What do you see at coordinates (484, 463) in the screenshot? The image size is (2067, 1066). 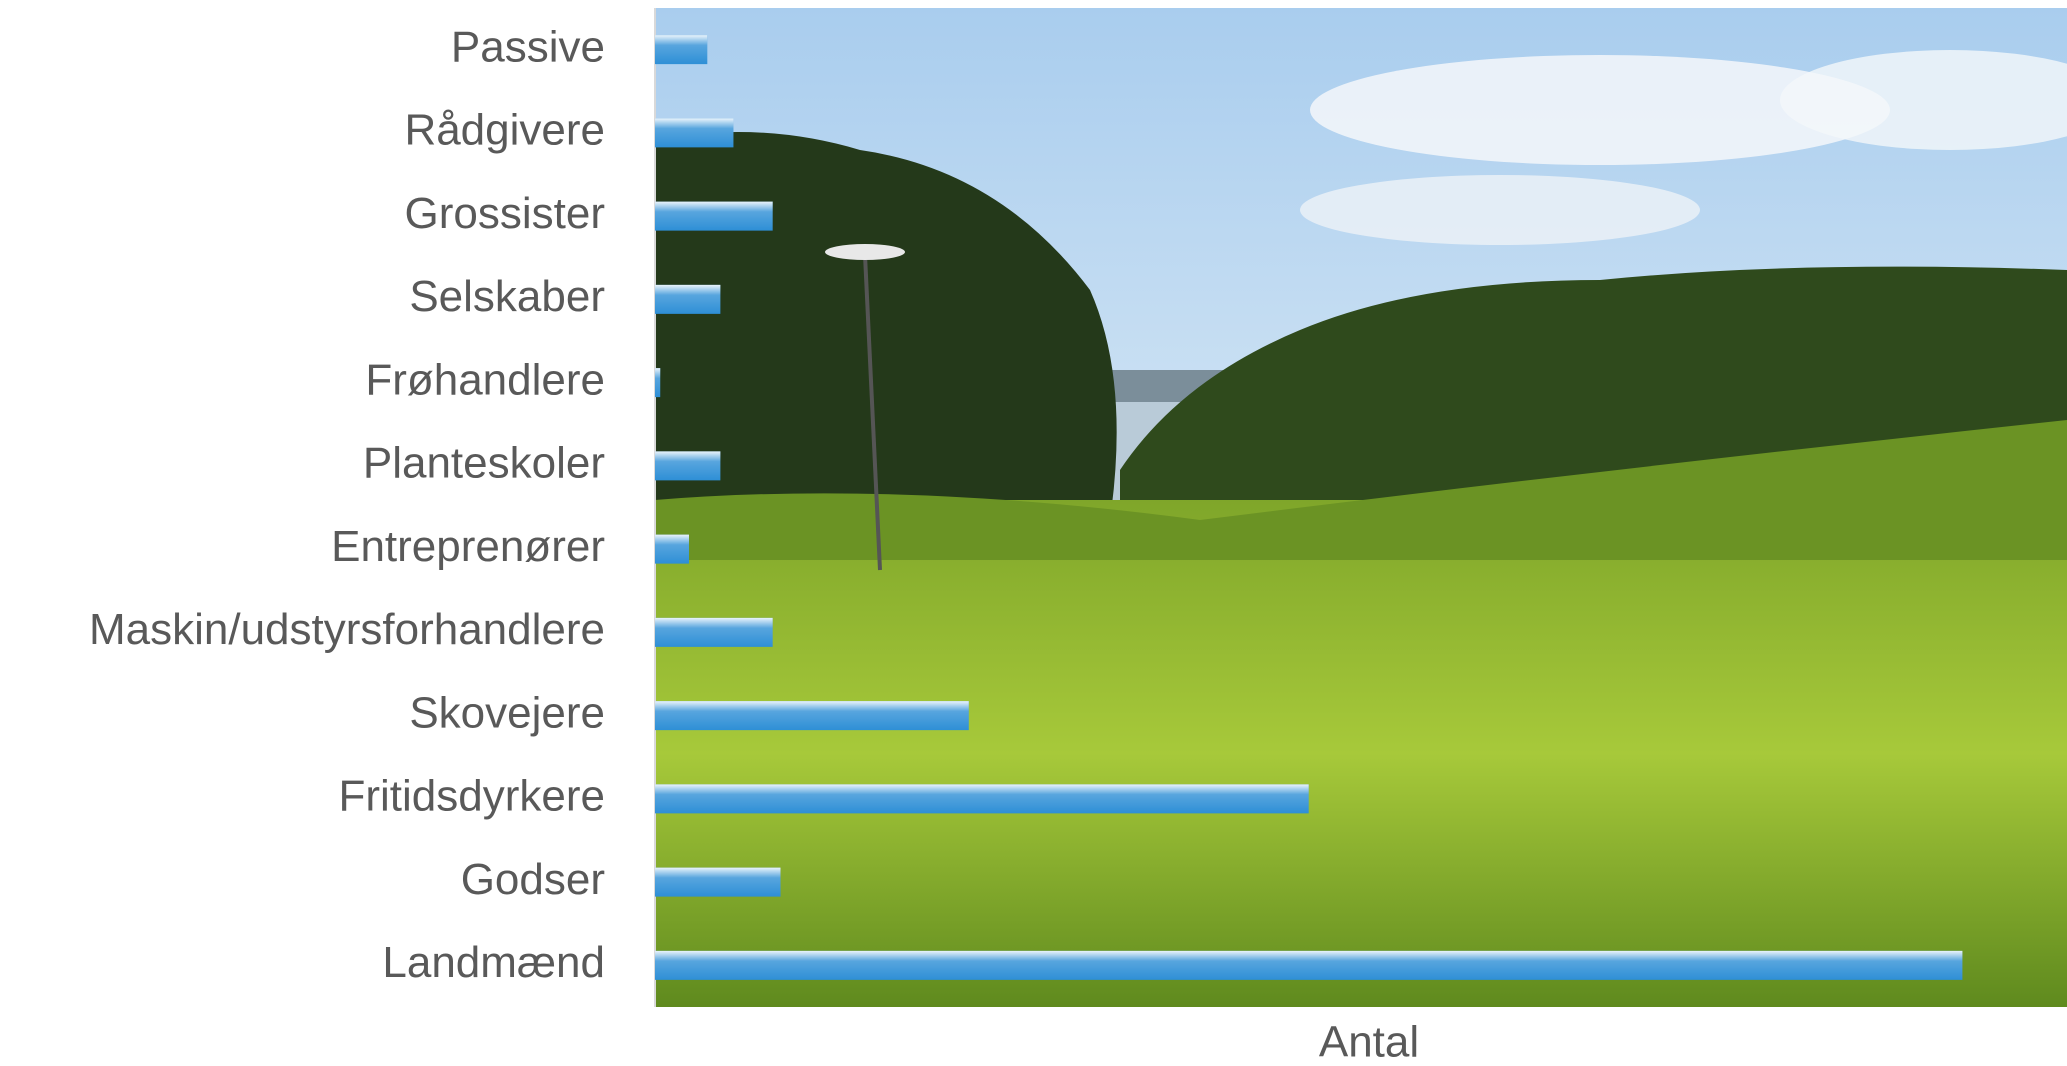 I see `y-tick-label: Planteskoler` at bounding box center [484, 463].